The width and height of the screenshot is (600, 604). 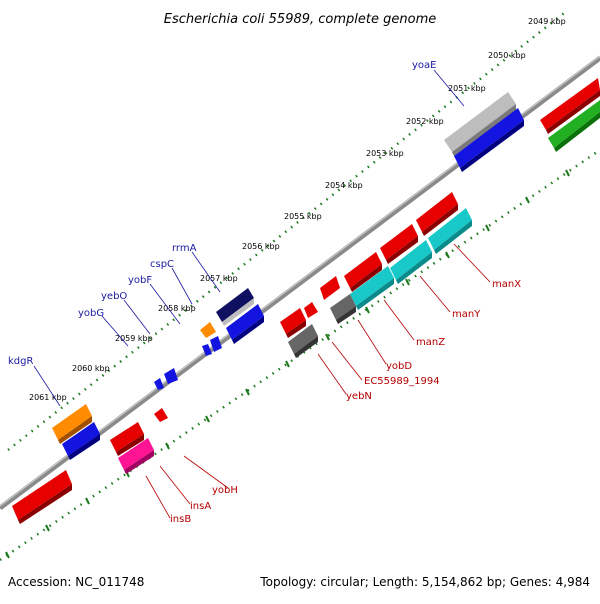 I want to click on gene-label-insB: insB, so click(x=180, y=519).